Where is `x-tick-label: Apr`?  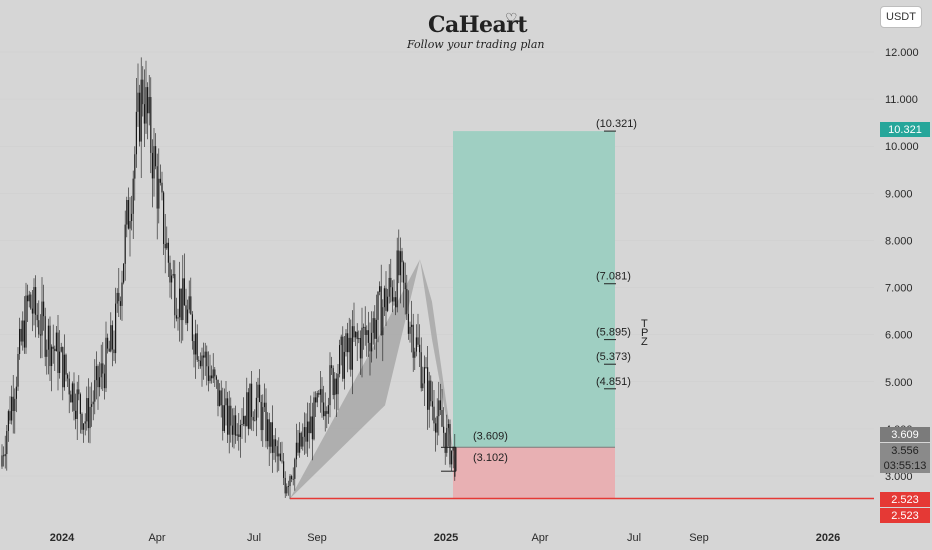 x-tick-label: Apr is located at coordinates (156, 538).